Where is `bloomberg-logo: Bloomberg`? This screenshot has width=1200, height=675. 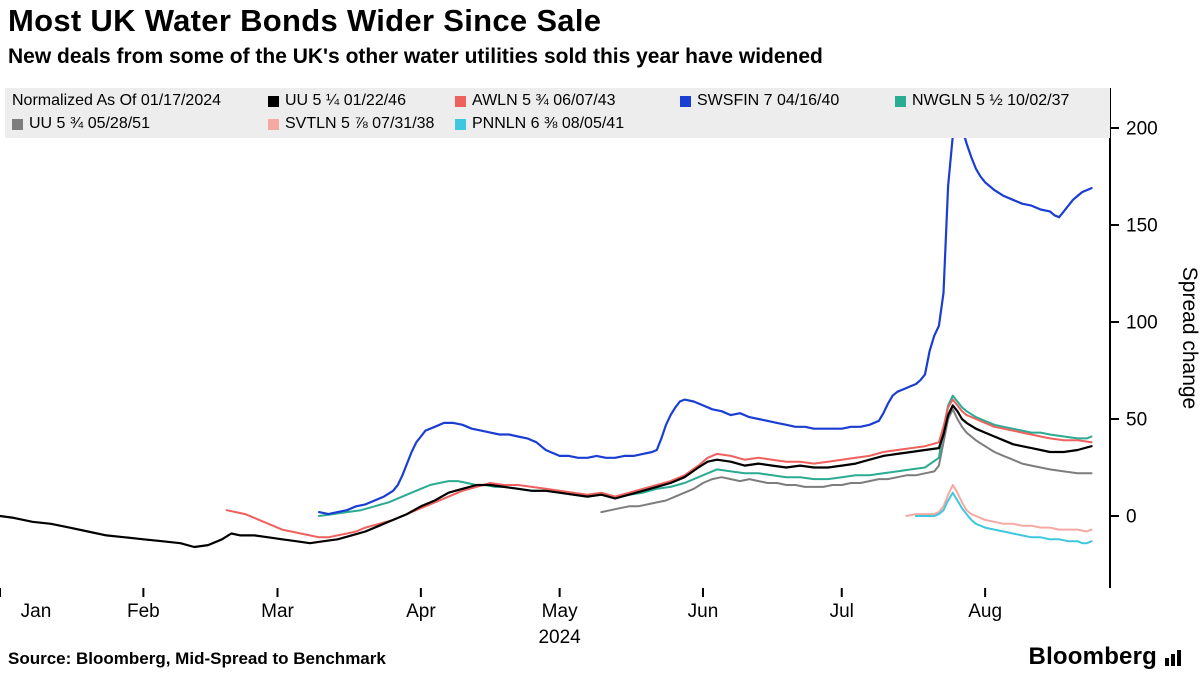 bloomberg-logo: Bloomberg is located at coordinates (1106, 657).